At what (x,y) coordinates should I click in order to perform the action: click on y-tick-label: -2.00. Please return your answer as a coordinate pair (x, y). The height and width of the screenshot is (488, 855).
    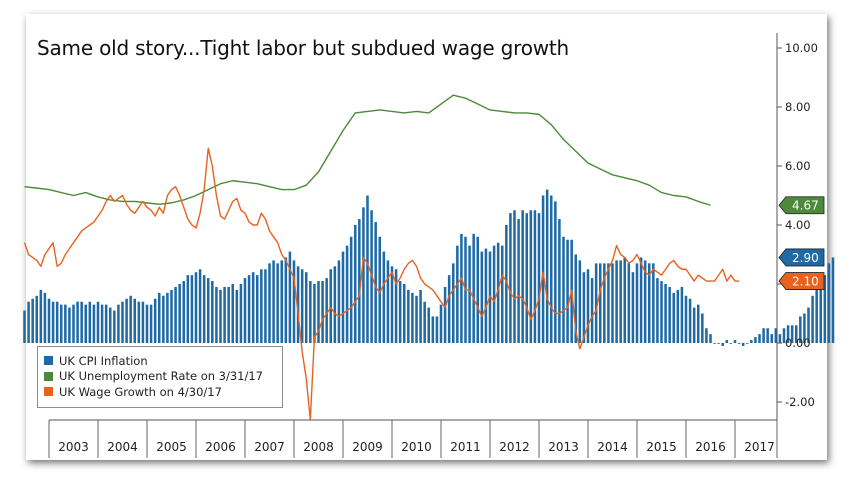
    Looking at the image, I should click on (800, 402).